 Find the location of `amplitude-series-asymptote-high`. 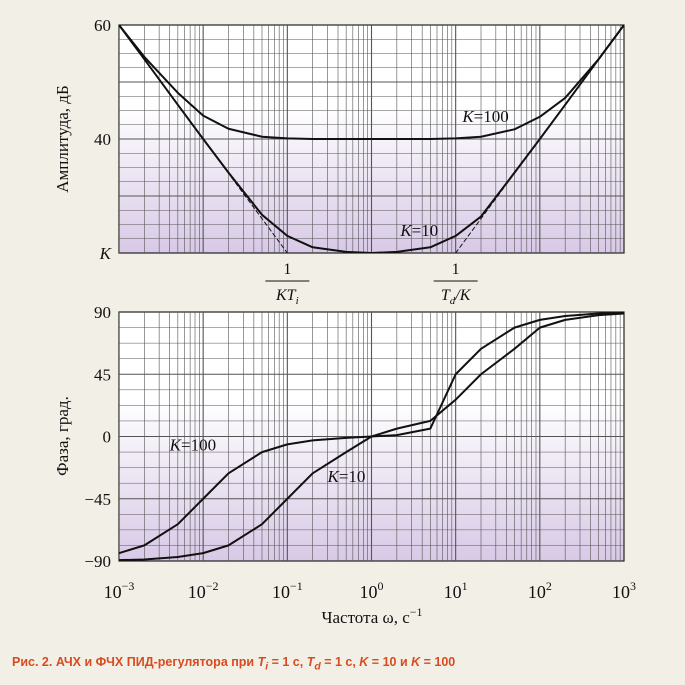

amplitude-series-asymptote-high is located at coordinates (539, 139).